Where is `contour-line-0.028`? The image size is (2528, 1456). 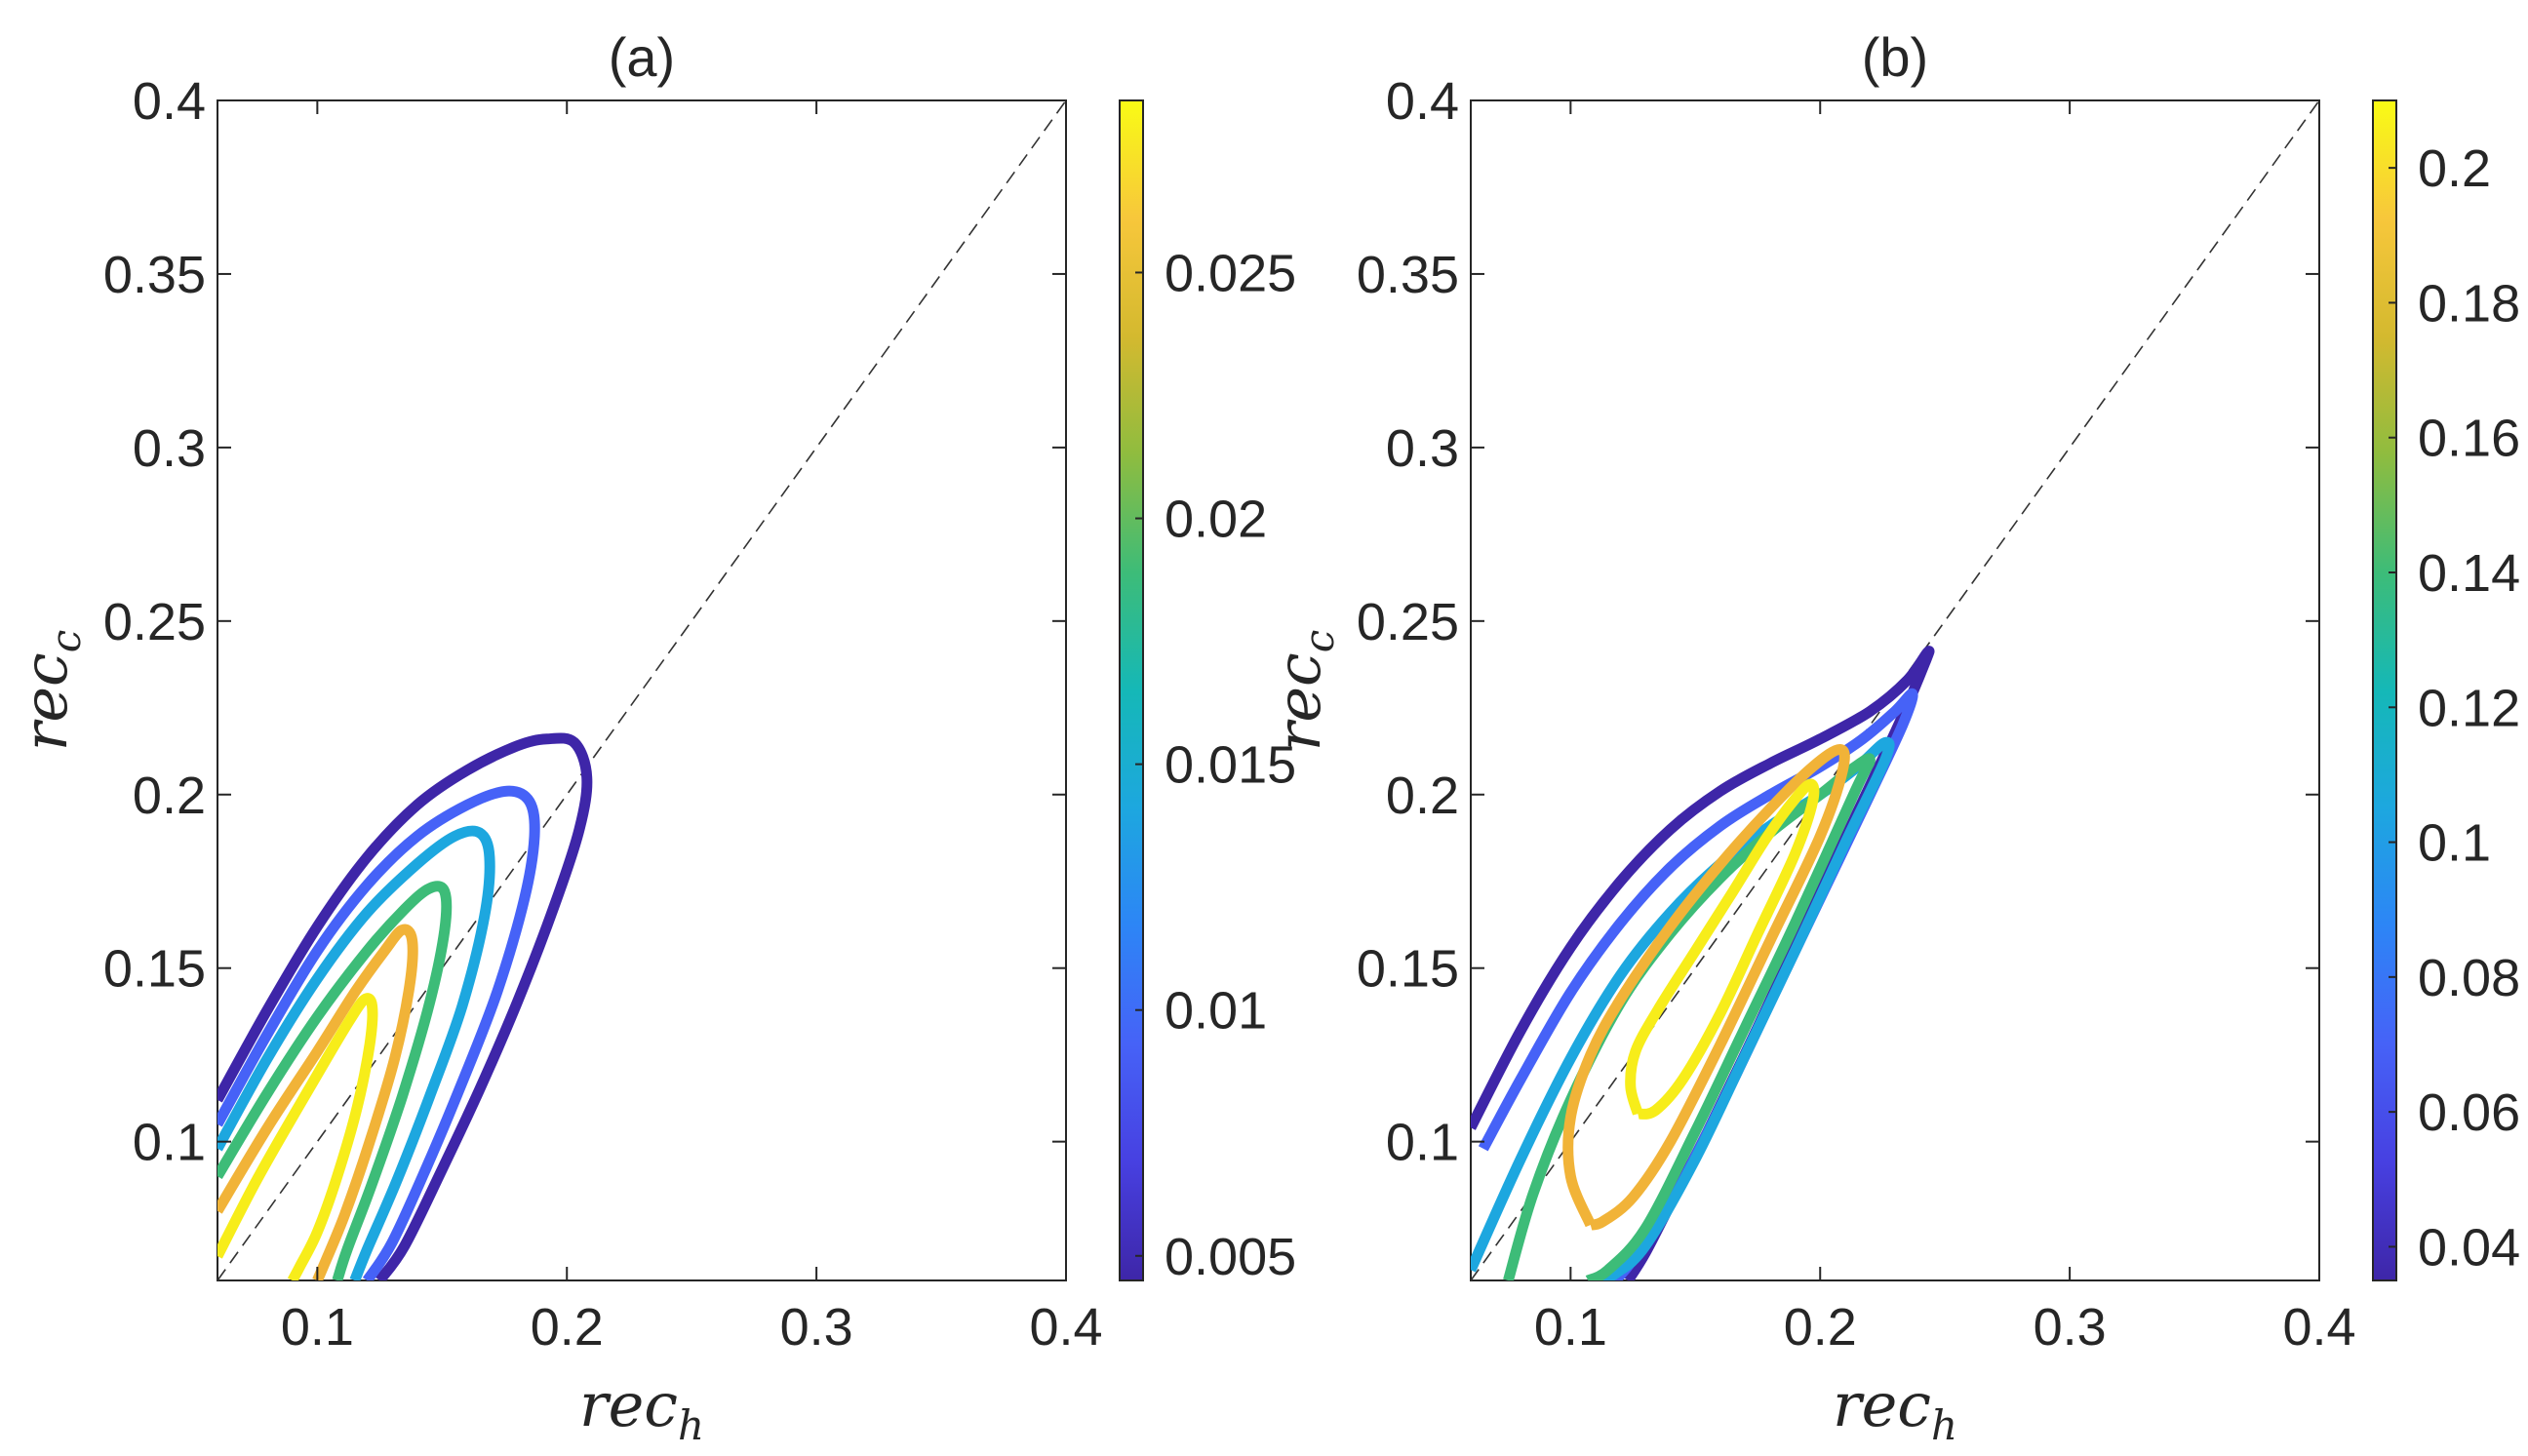 contour-line-0.028 is located at coordinates (297, 1136).